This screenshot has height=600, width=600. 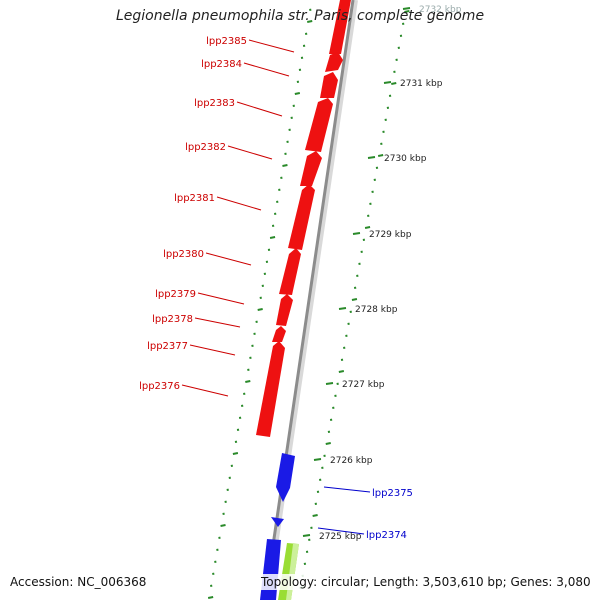 I want to click on gene-block-lpp2379, so click(x=290, y=271).